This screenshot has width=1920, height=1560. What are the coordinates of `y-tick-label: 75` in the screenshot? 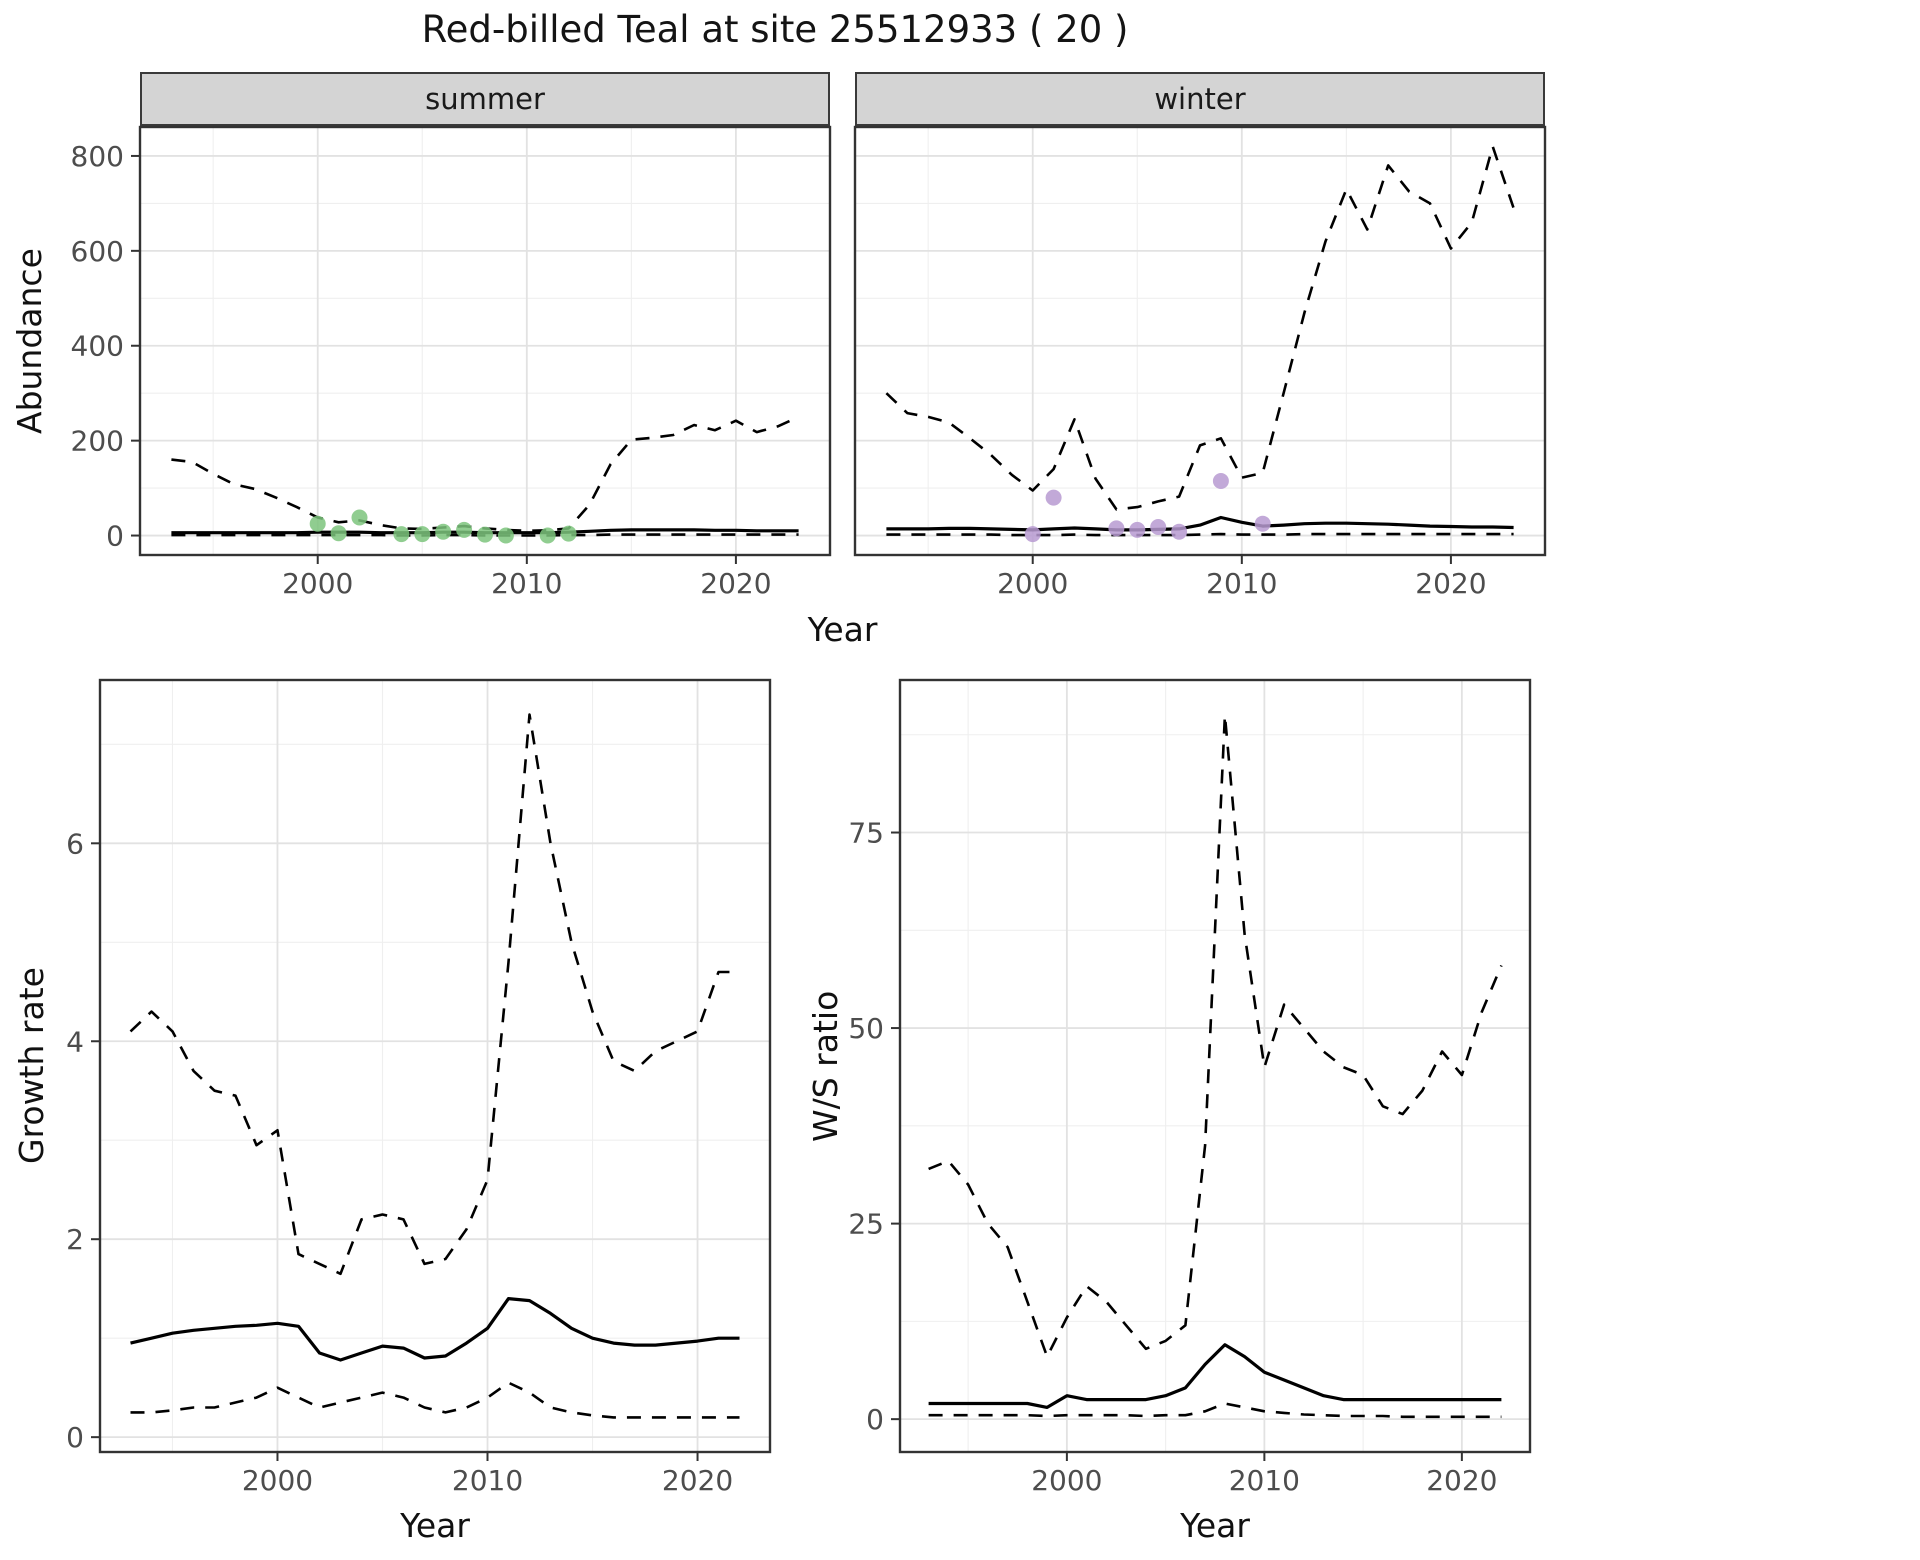 It's located at (866, 833).